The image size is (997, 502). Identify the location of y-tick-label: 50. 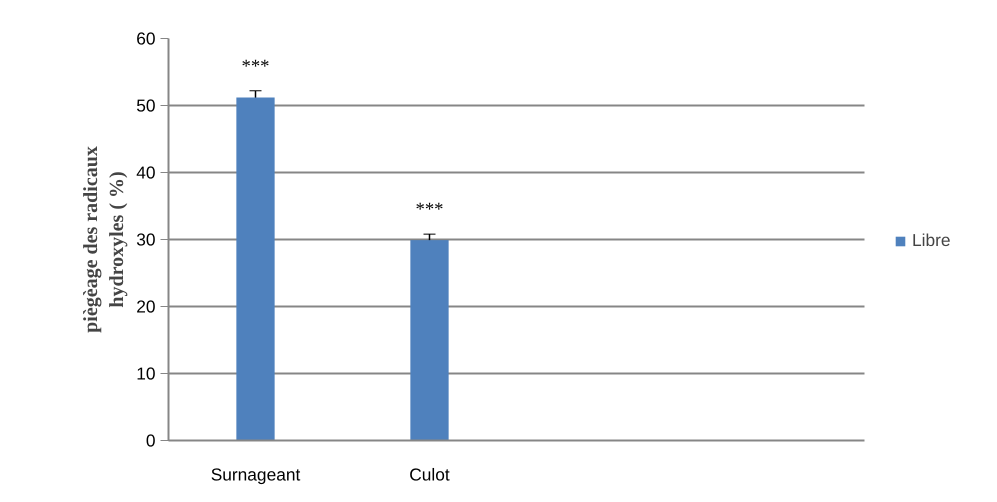
(146, 106).